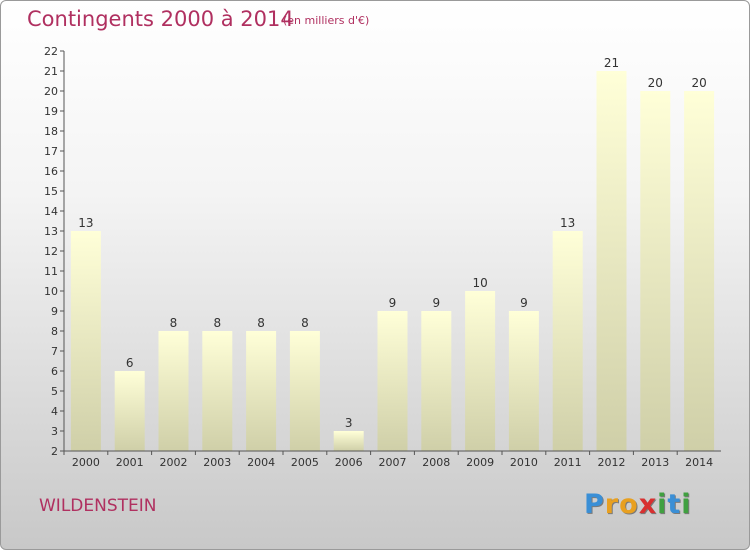 The height and width of the screenshot is (550, 750). I want to click on value-label-2004: 8, so click(261, 323).